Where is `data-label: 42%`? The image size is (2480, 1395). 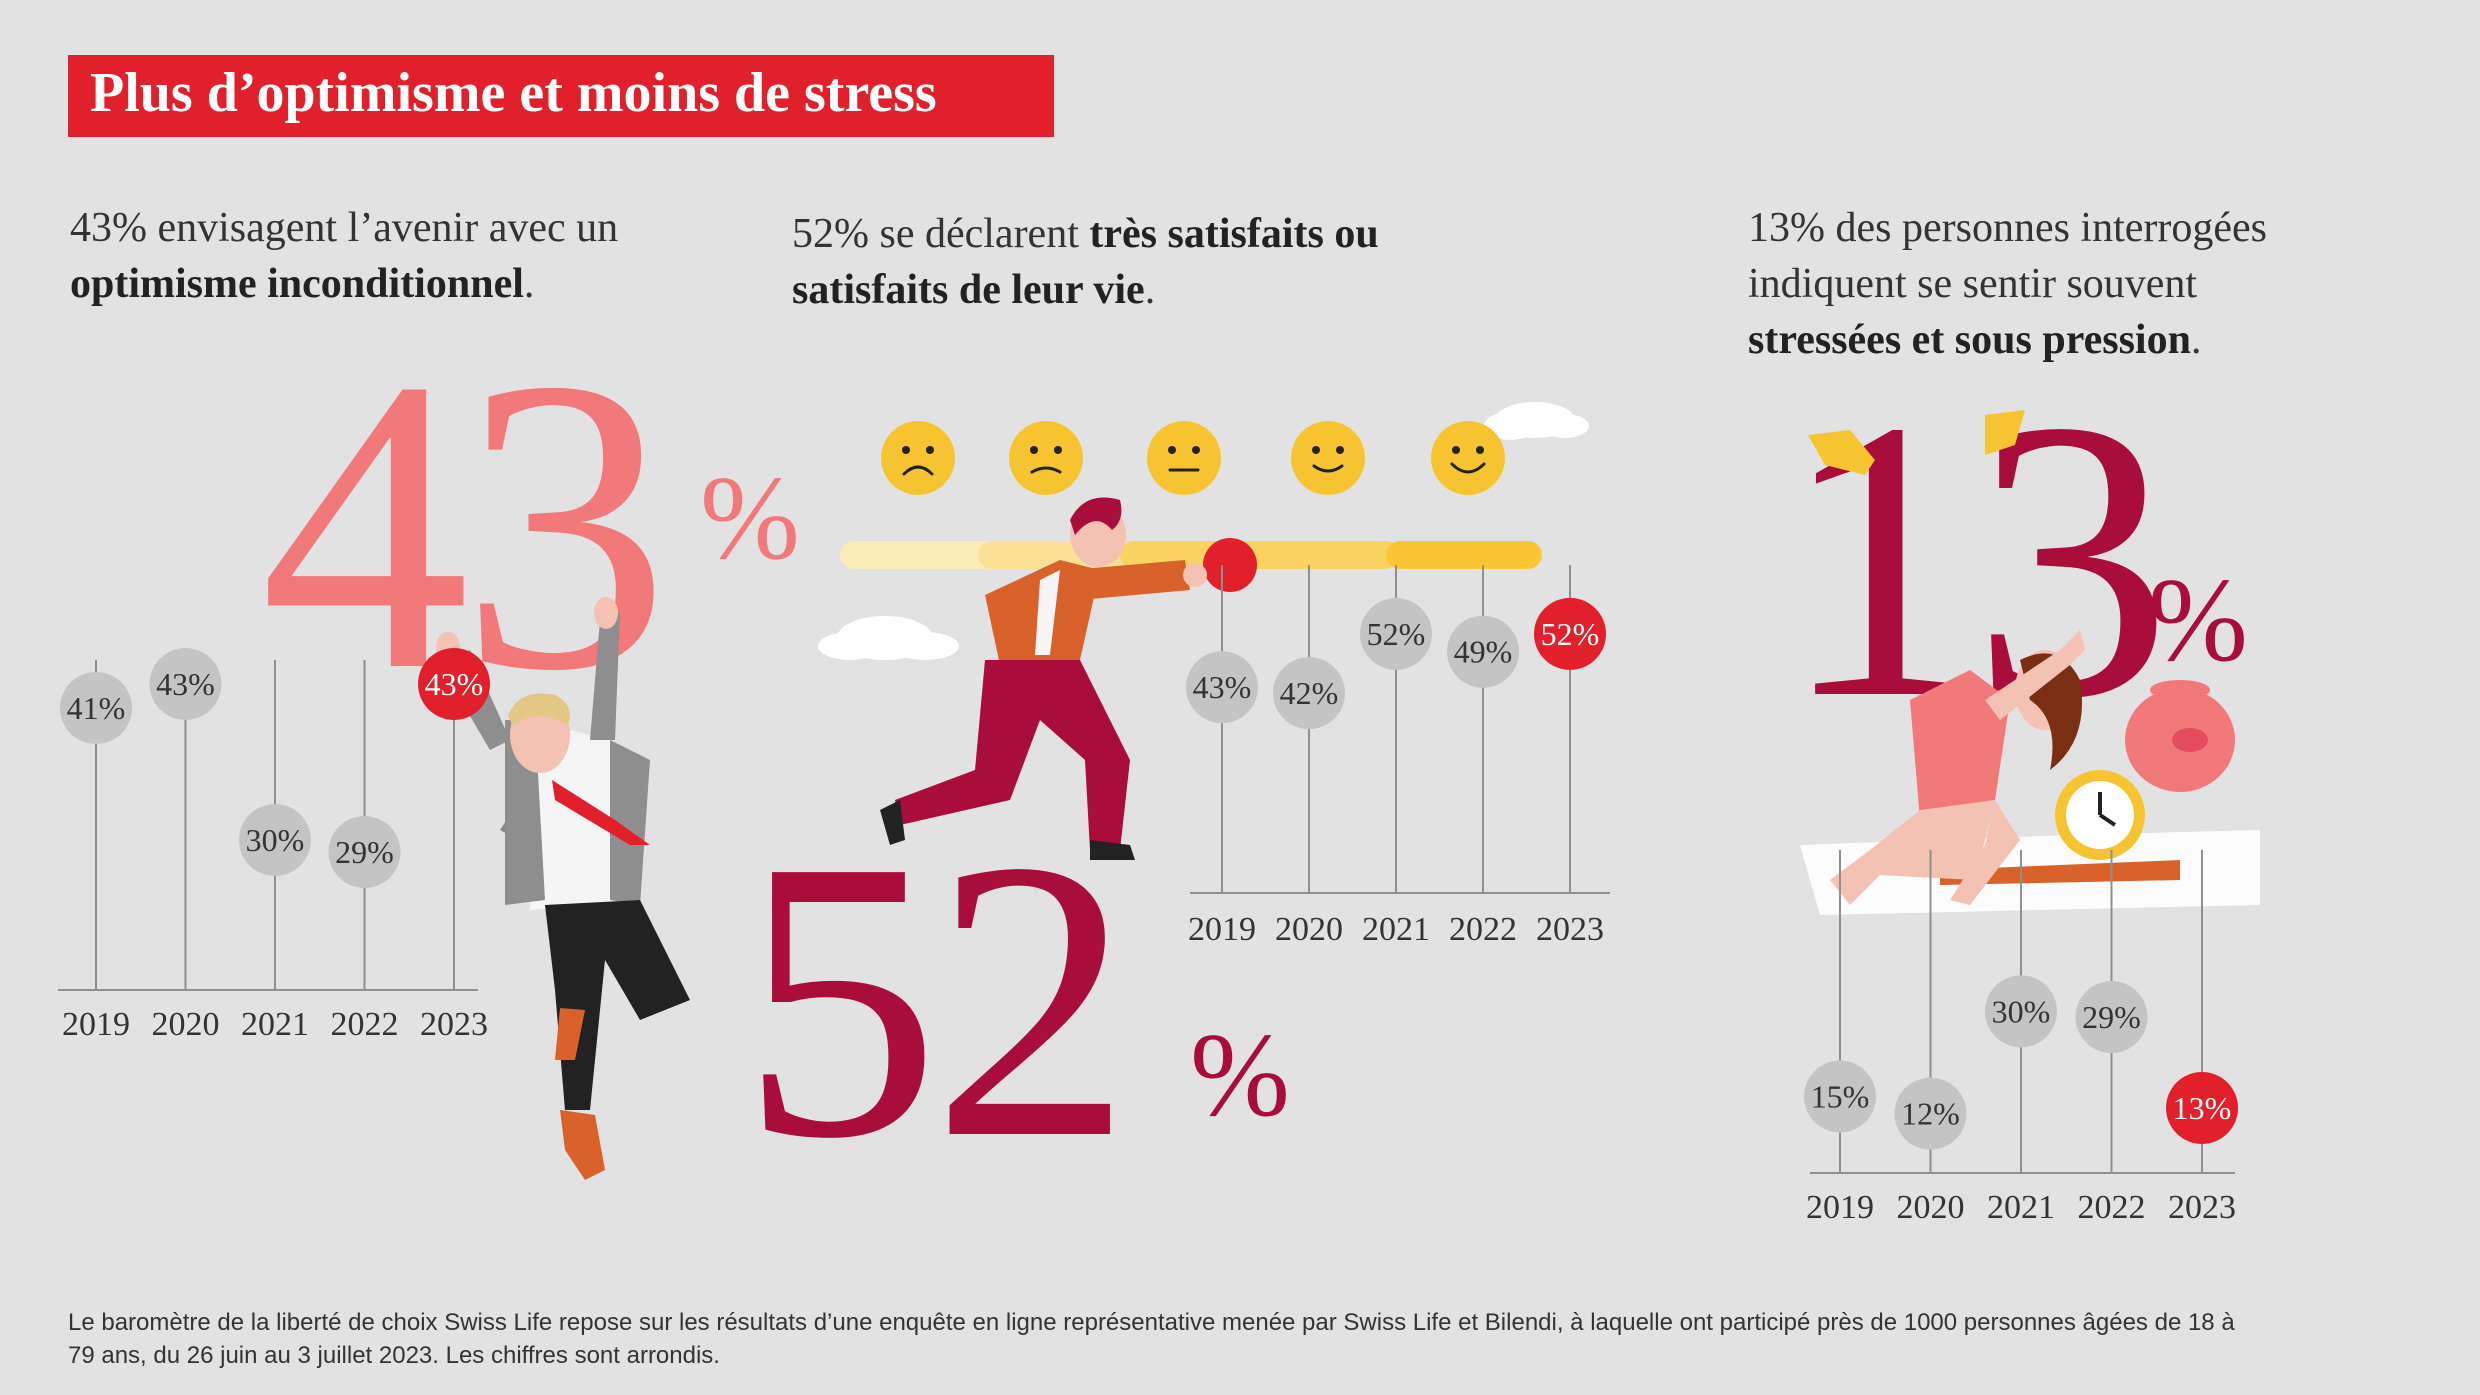
data-label: 42% is located at coordinates (1309, 693).